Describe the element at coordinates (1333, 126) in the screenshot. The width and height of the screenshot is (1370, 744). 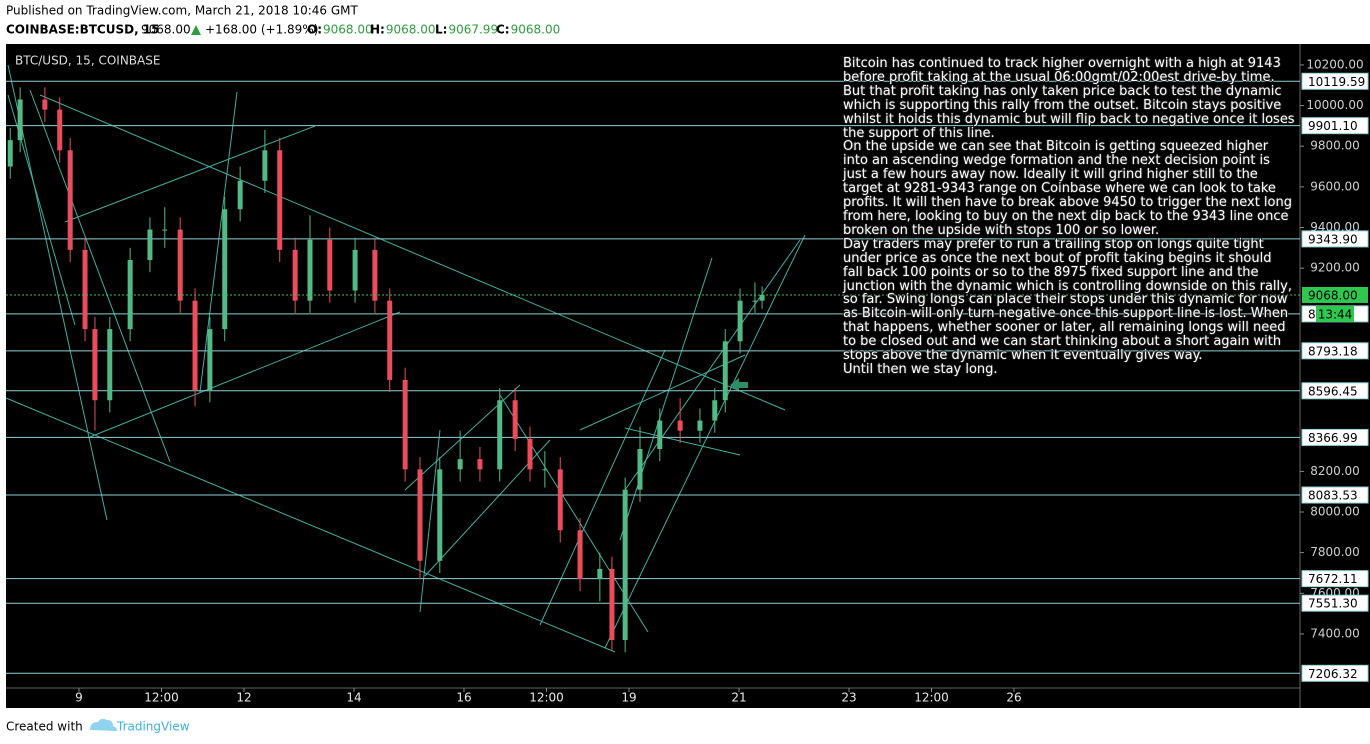
I see `level-label: 9901.10` at that location.